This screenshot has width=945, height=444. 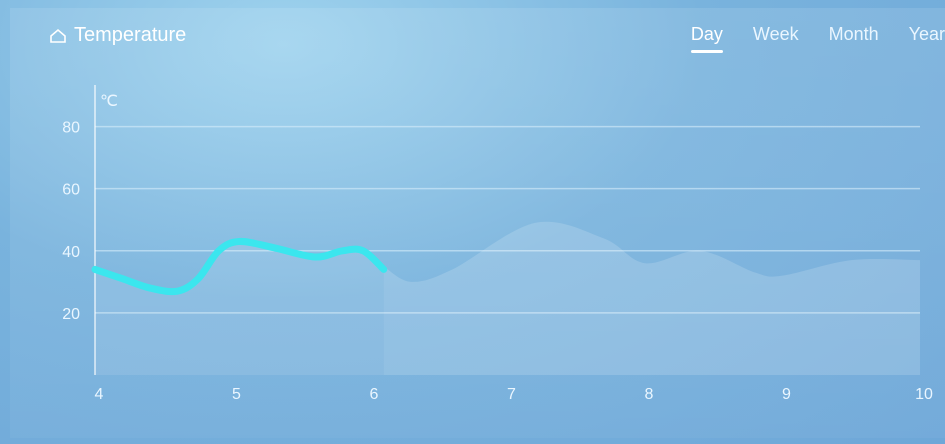 I want to click on home-icon, so click(x=58, y=36).